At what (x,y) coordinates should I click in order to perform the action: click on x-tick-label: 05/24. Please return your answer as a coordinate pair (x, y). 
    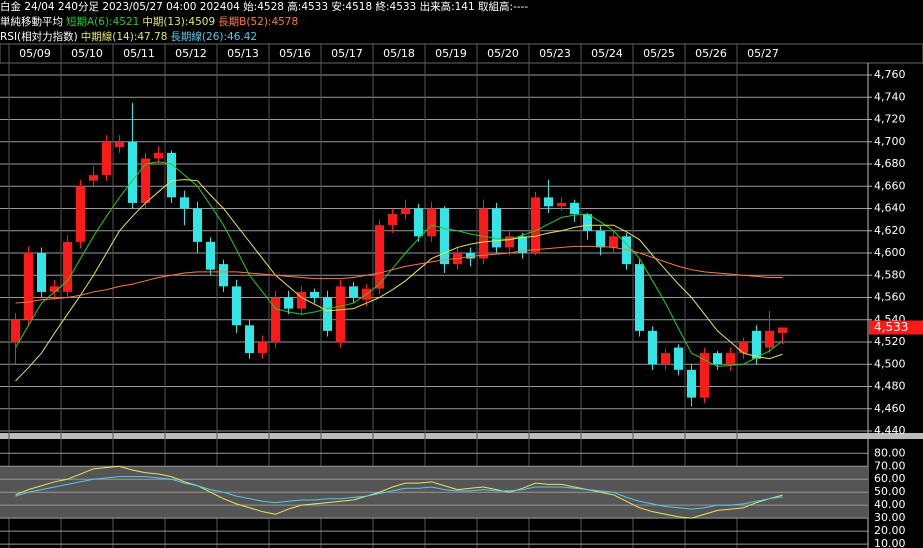
    Looking at the image, I should click on (607, 53).